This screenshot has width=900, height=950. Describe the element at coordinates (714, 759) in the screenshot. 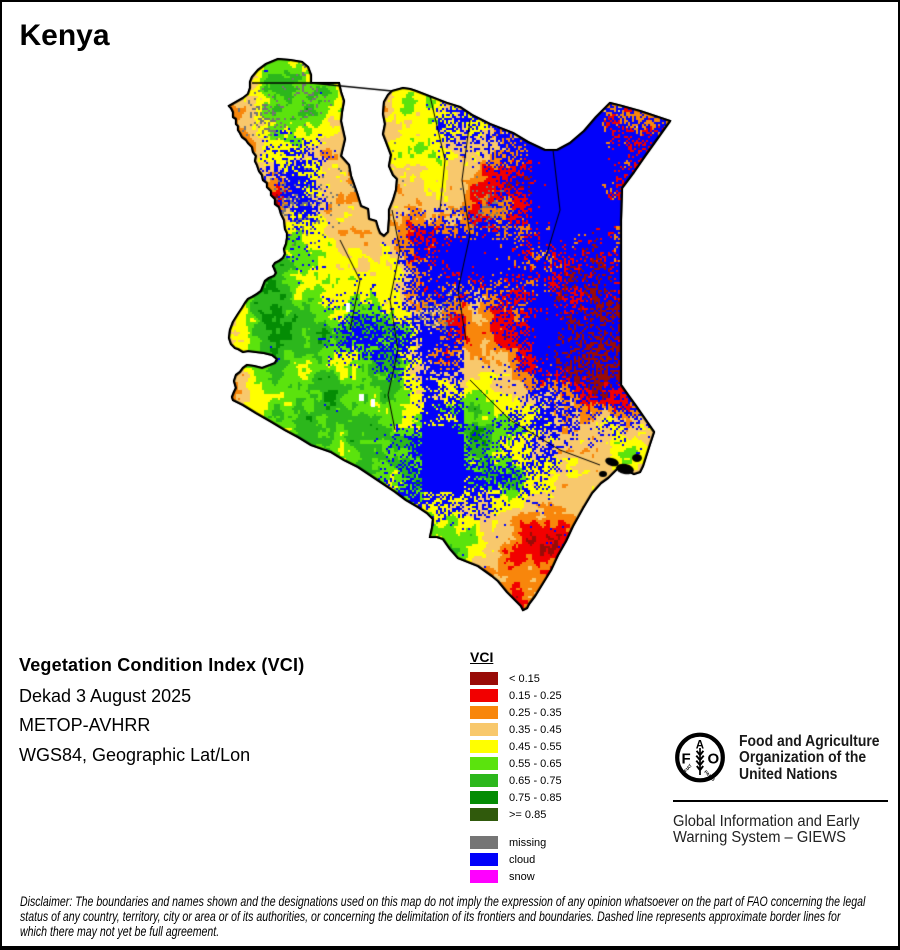

I see `svg-text: O` at that location.